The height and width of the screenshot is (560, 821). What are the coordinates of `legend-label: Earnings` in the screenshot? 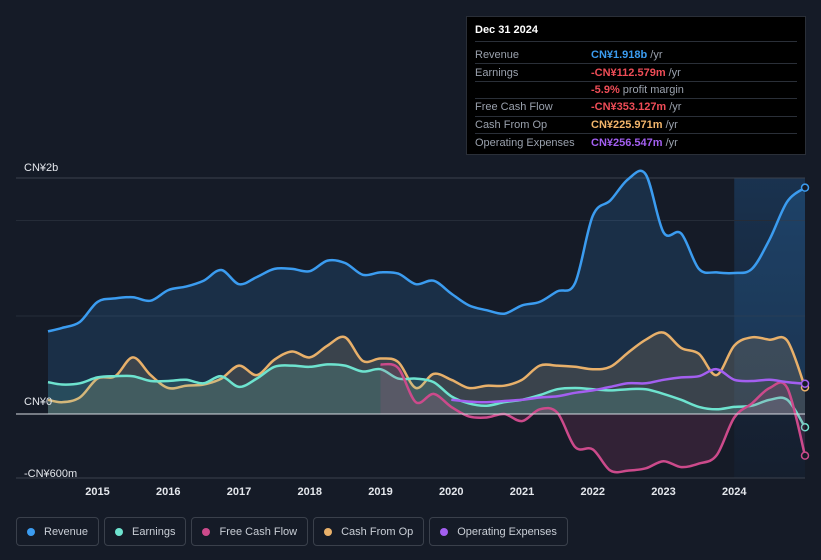 It's located at (154, 531).